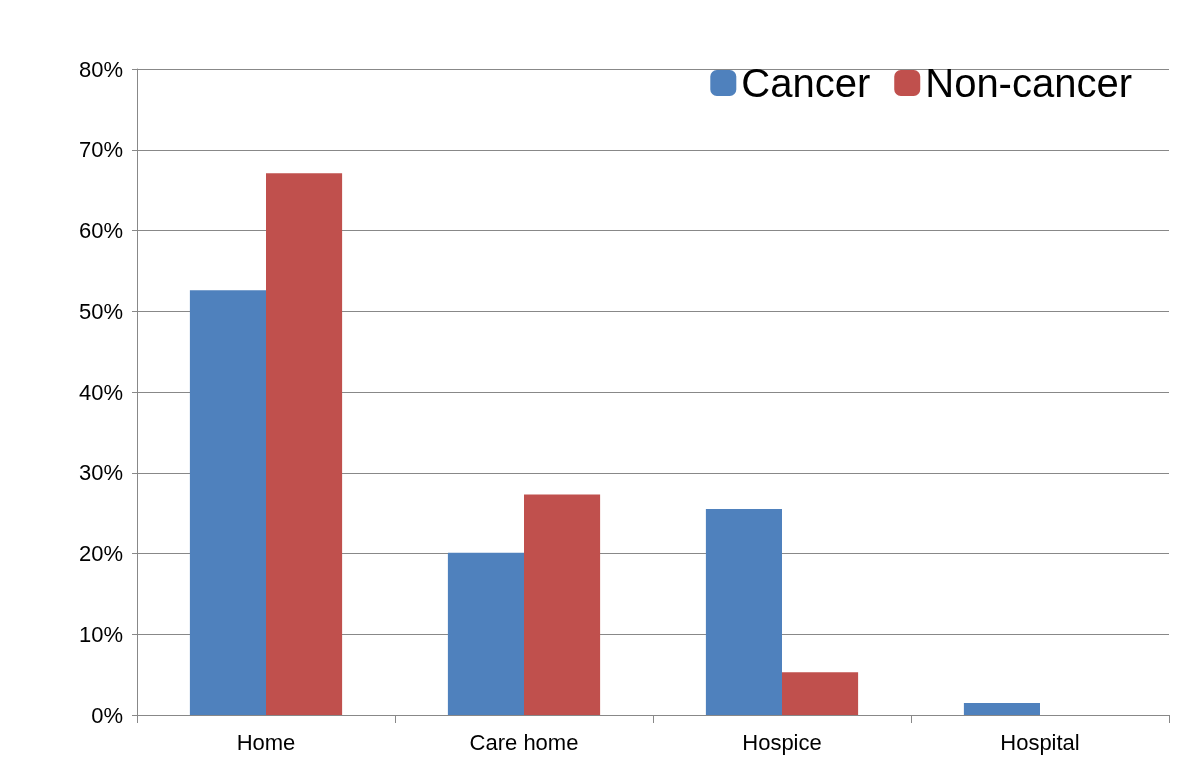  Describe the element at coordinates (100, 473) in the screenshot. I see `y-tick-label: 30%` at that location.